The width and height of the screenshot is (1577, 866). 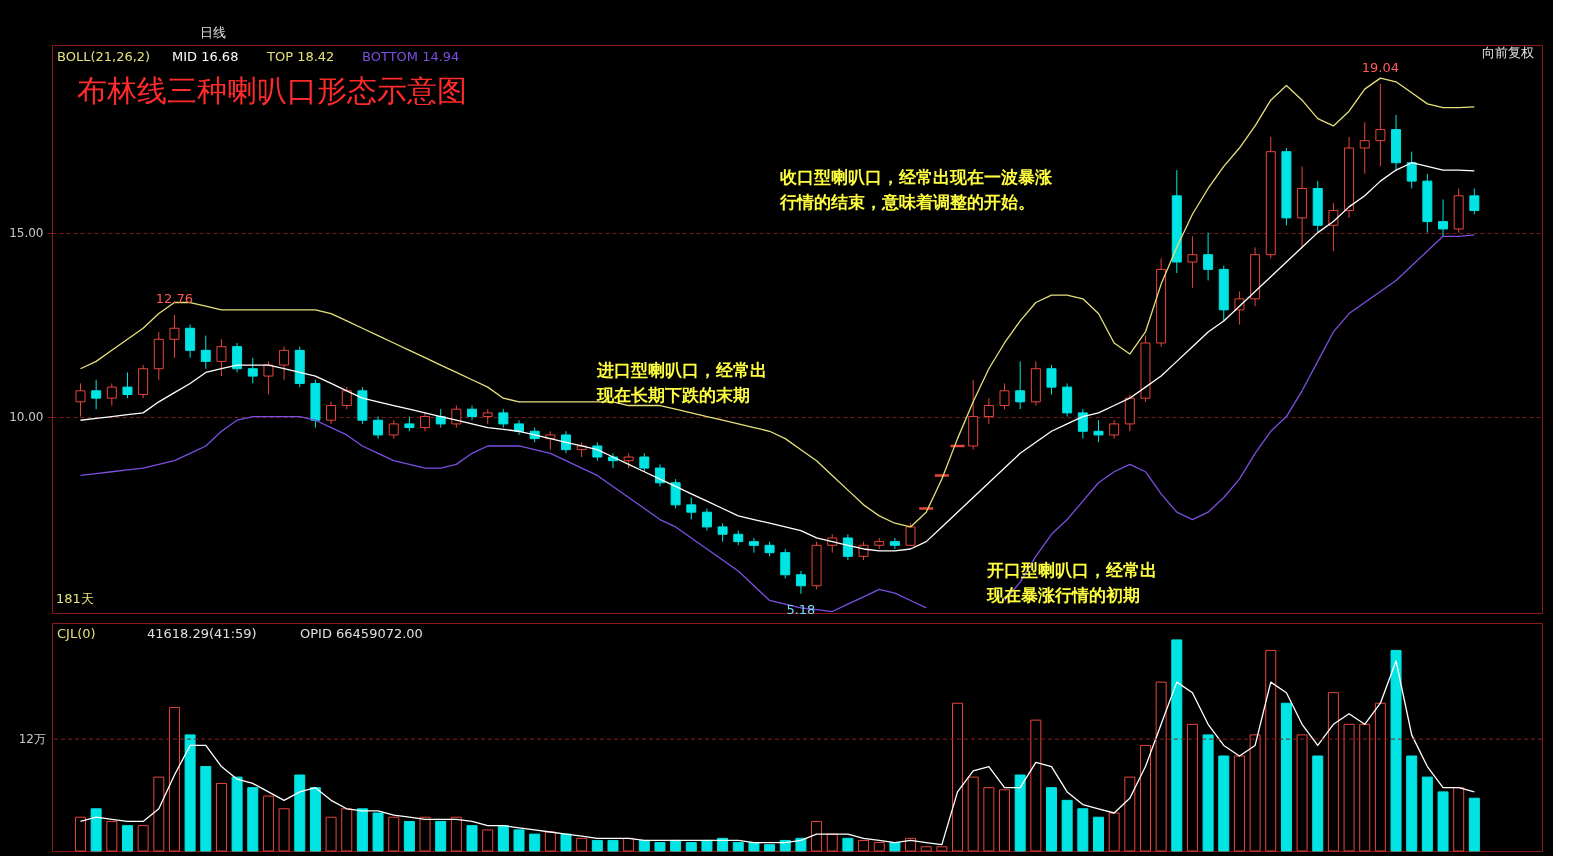 I want to click on annotation: CJL(0), so click(x=76, y=633).